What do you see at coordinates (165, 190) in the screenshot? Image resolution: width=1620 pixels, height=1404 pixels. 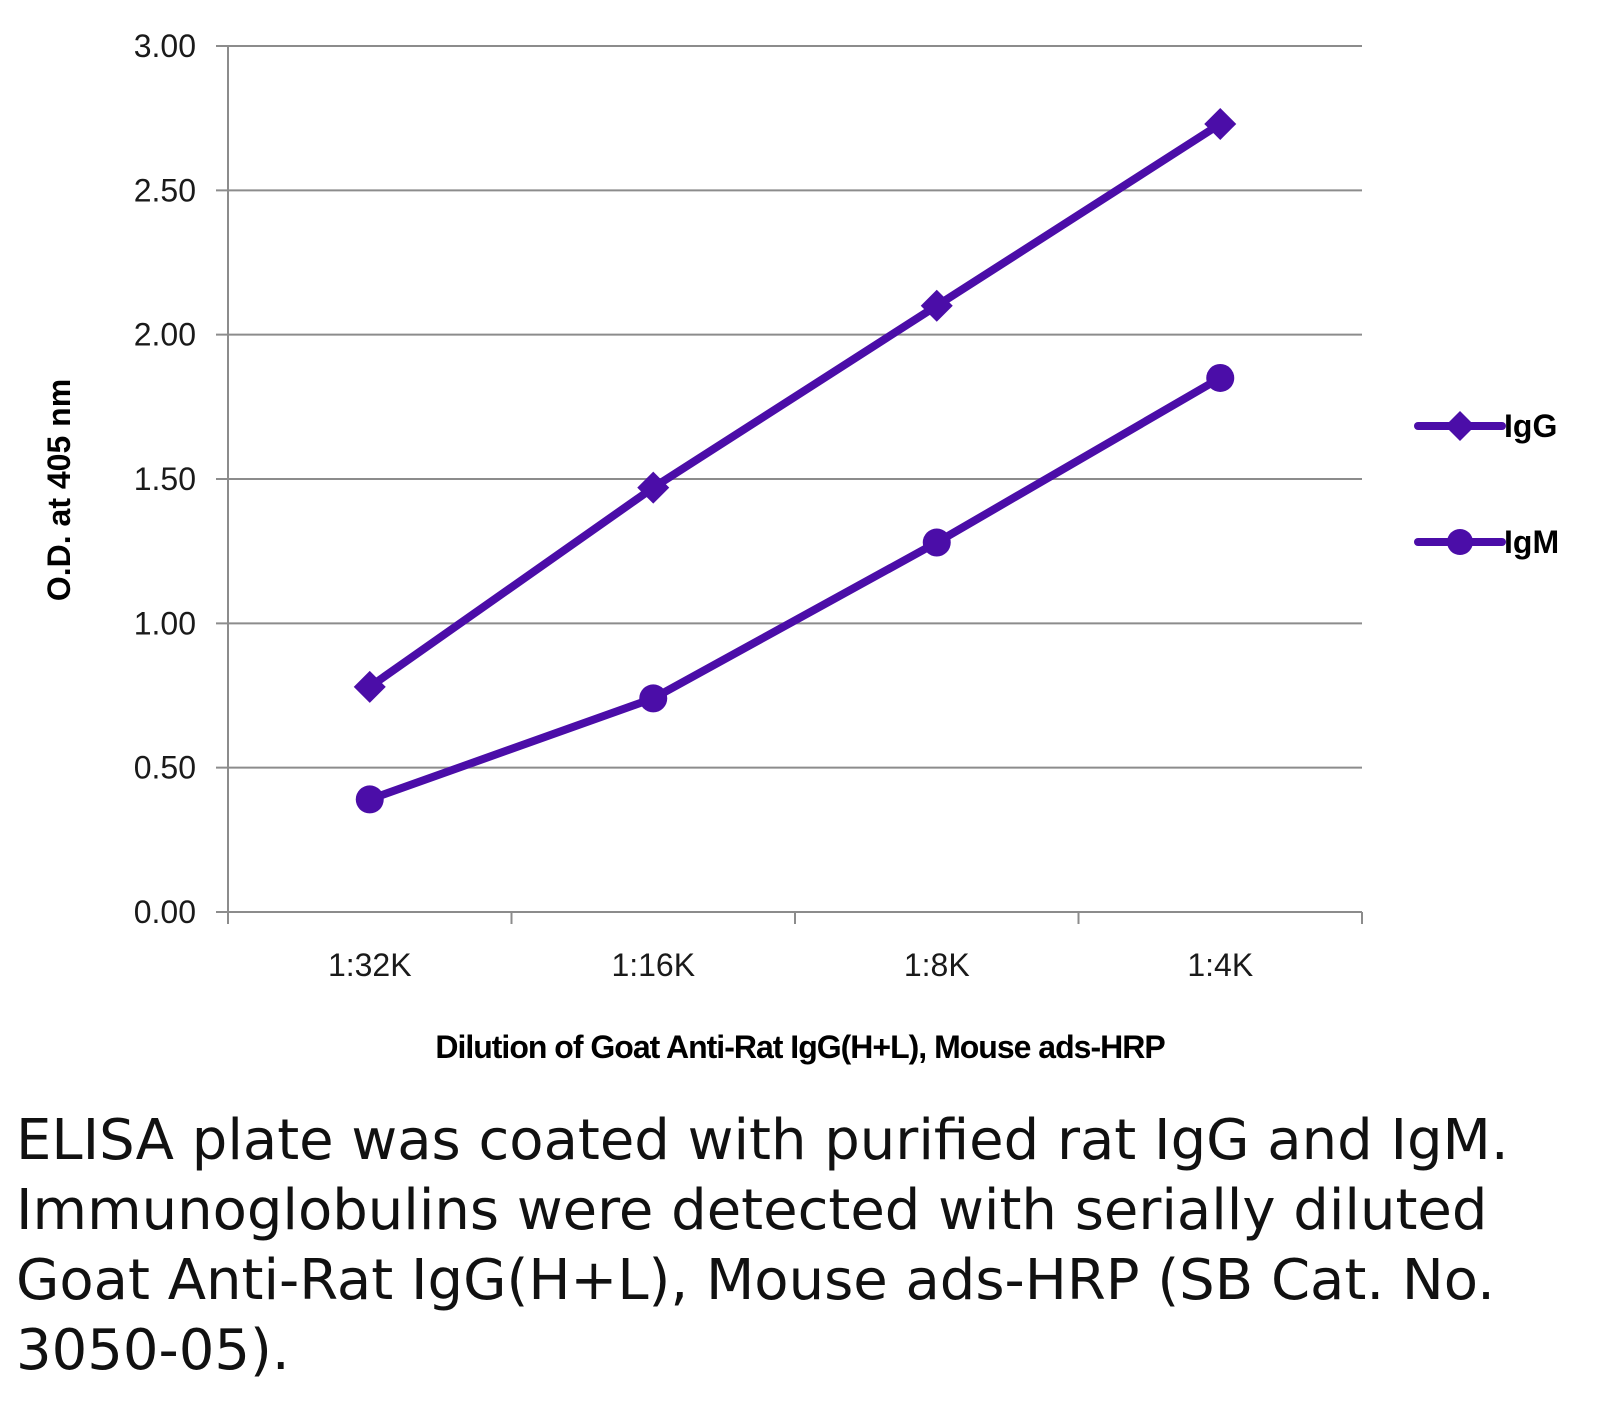 I see `y-tick-label: 2.50` at bounding box center [165, 190].